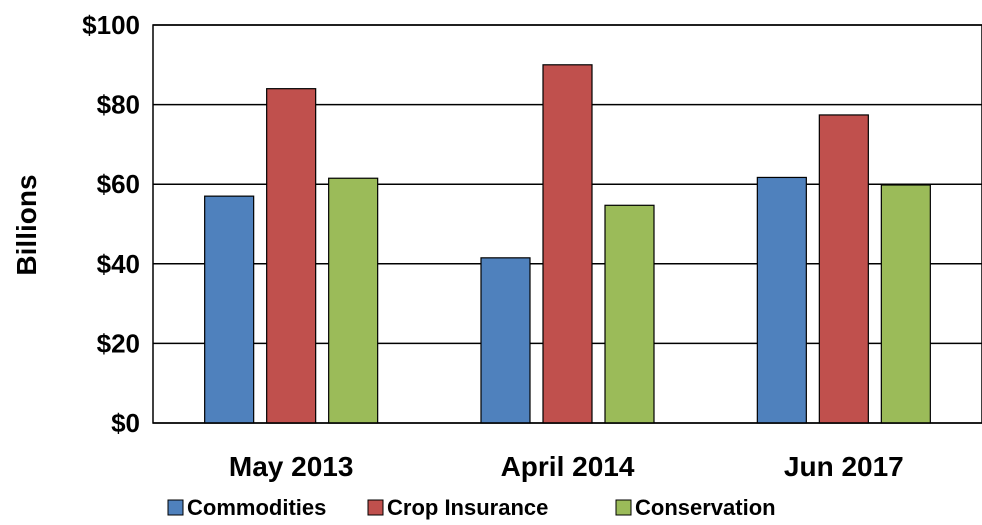 The height and width of the screenshot is (525, 982). Describe the element at coordinates (844, 466) in the screenshot. I see `x-category-label: Jun 2017` at that location.